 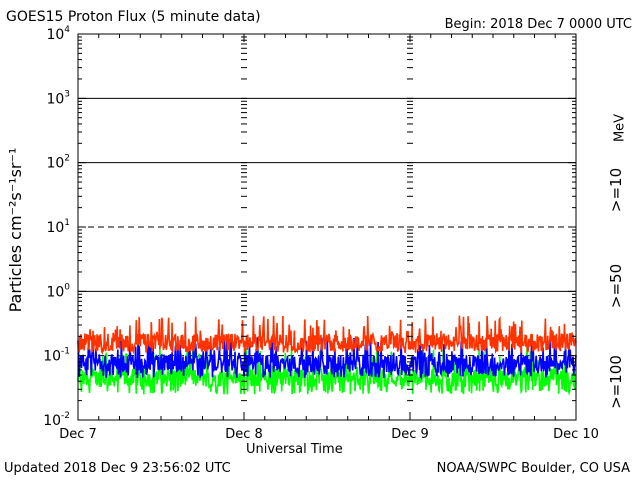 What do you see at coordinates (78, 434) in the screenshot?
I see `x-tick-label: Dec 7` at bounding box center [78, 434].